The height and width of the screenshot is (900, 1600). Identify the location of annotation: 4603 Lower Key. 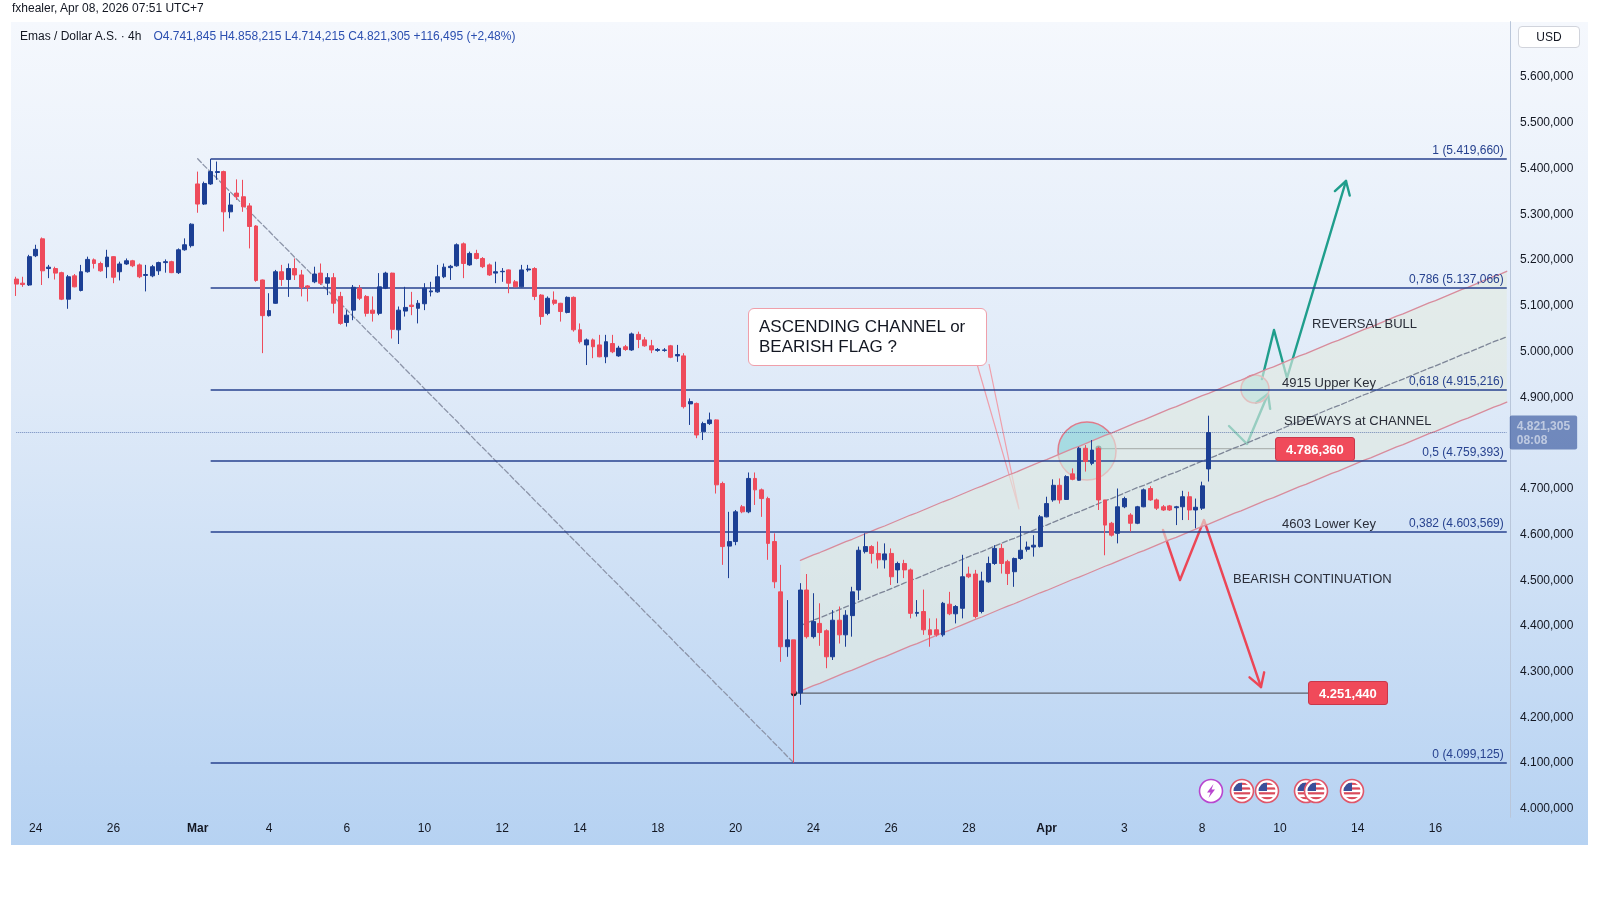
(1329, 524).